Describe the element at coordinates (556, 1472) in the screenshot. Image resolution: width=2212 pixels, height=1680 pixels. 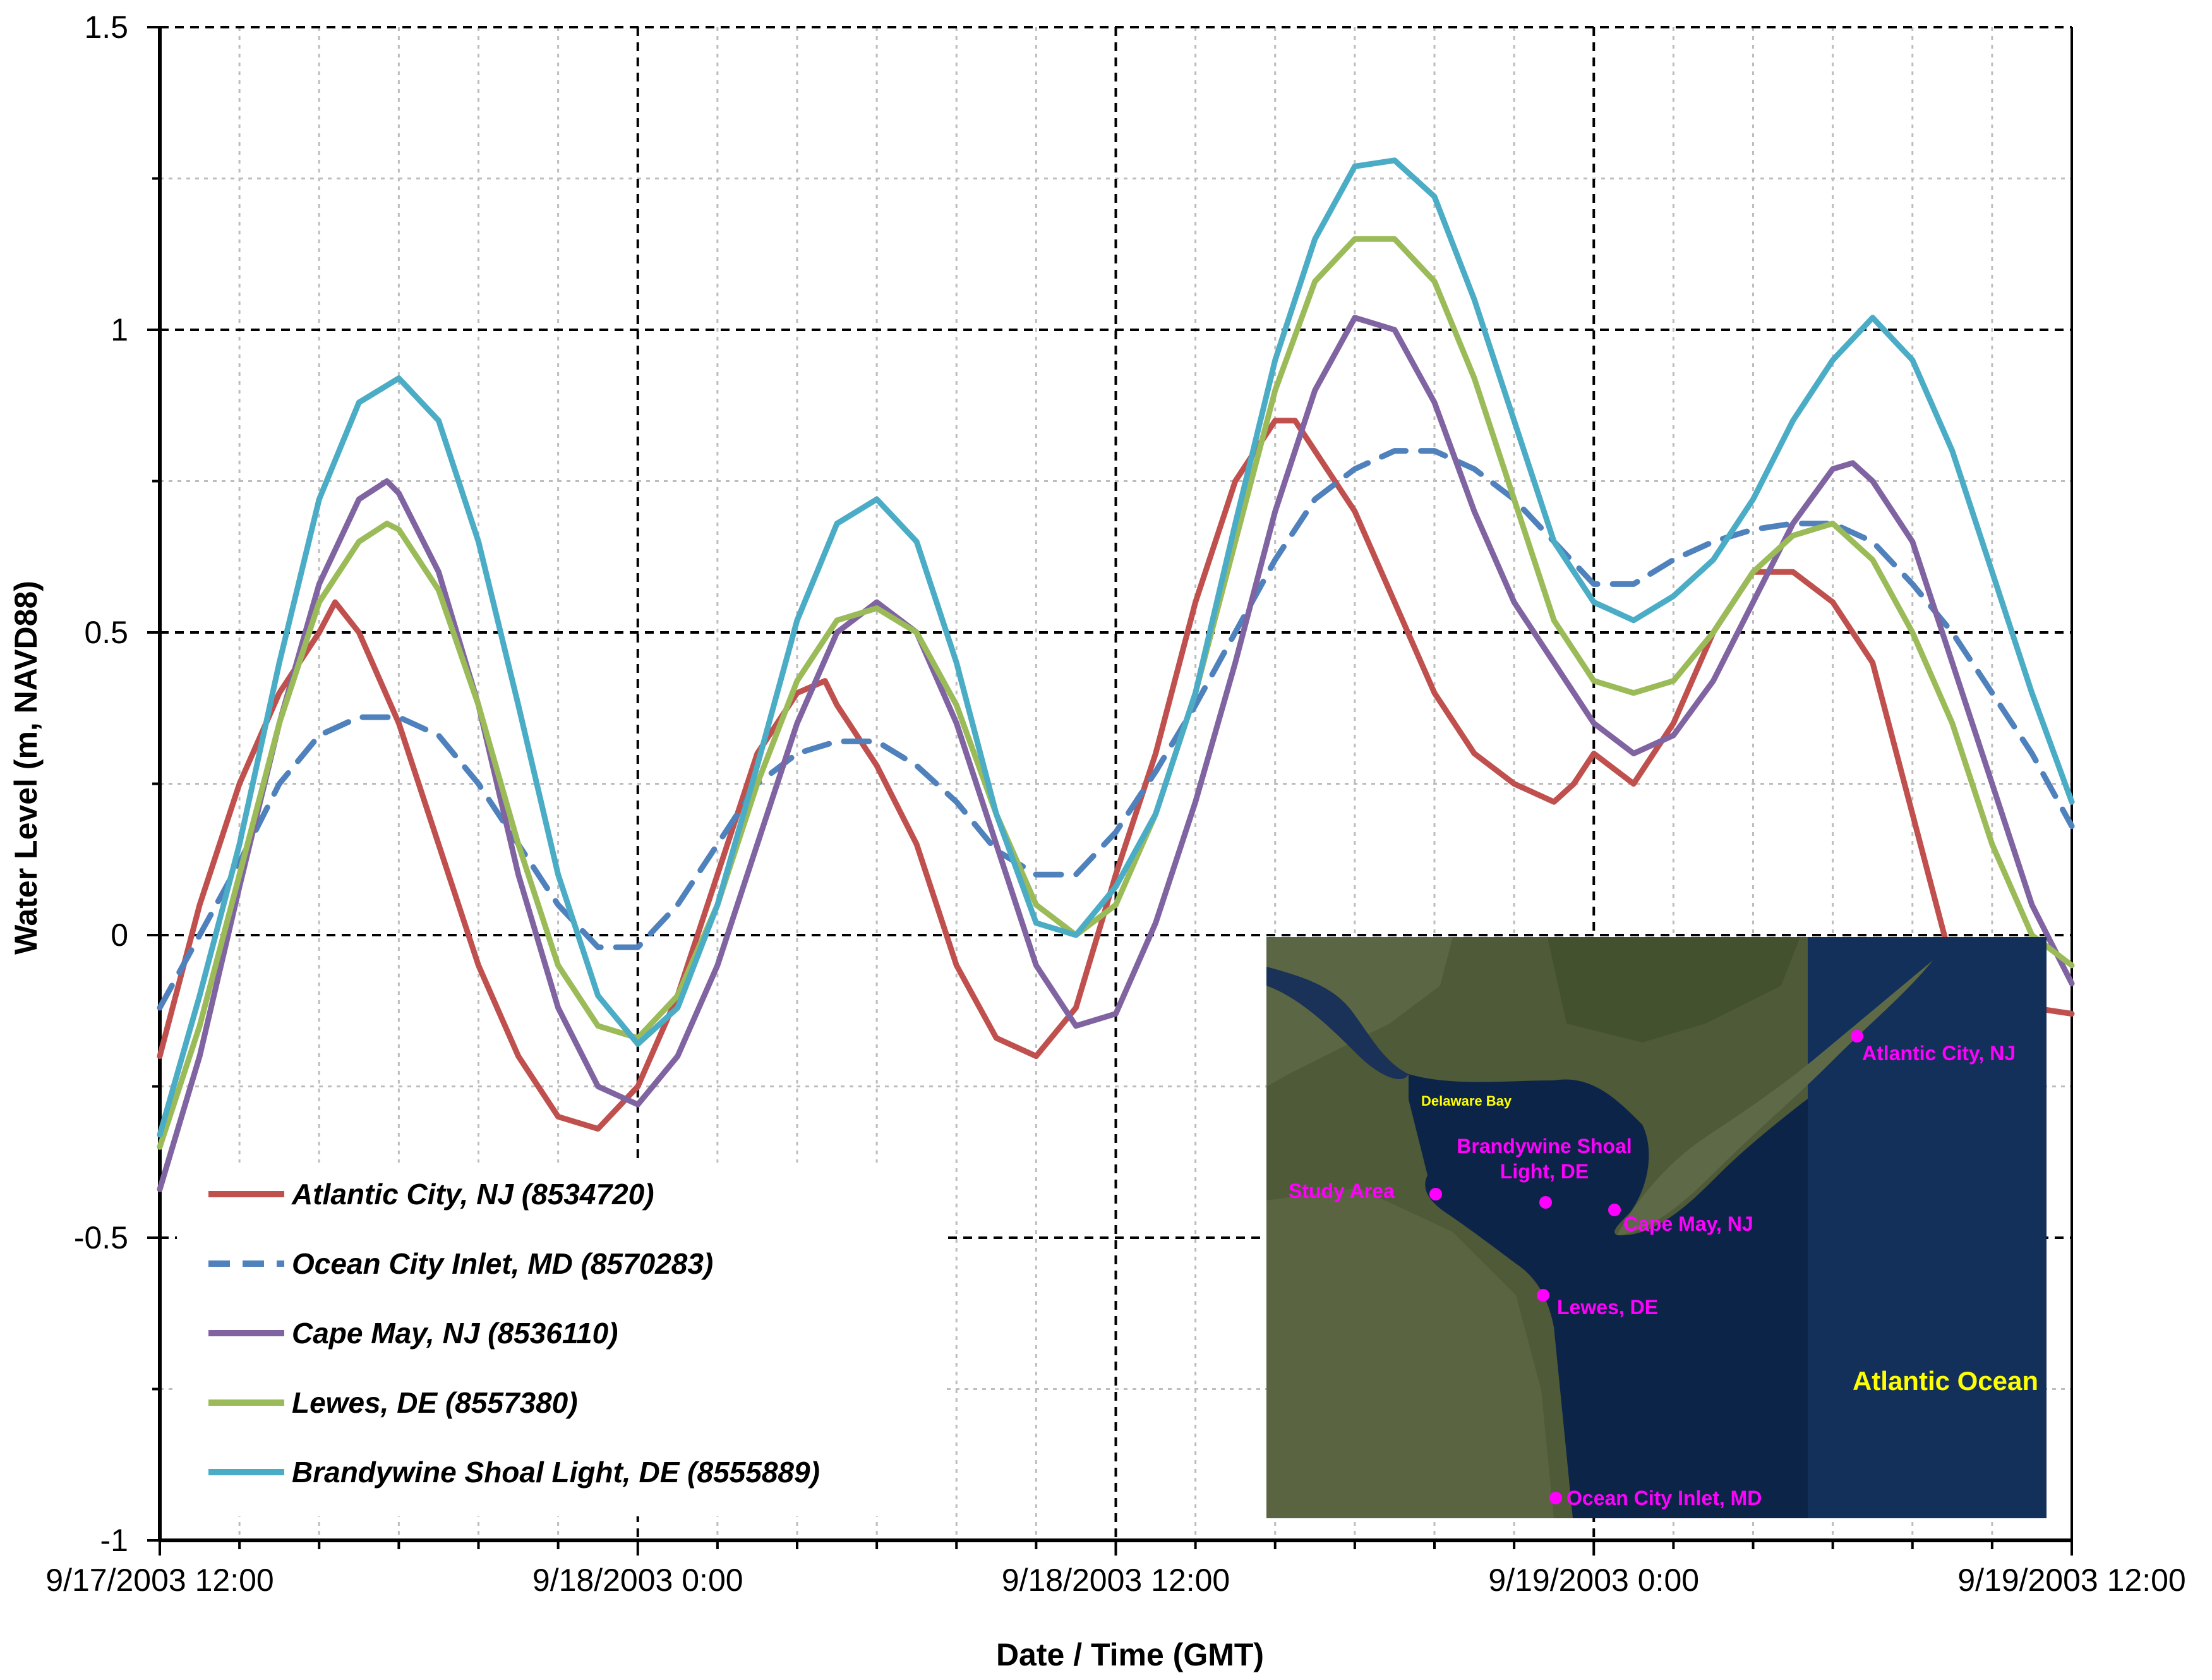
I see `legend-label: Brandywine Shoal Light, DE (8555889)` at that location.